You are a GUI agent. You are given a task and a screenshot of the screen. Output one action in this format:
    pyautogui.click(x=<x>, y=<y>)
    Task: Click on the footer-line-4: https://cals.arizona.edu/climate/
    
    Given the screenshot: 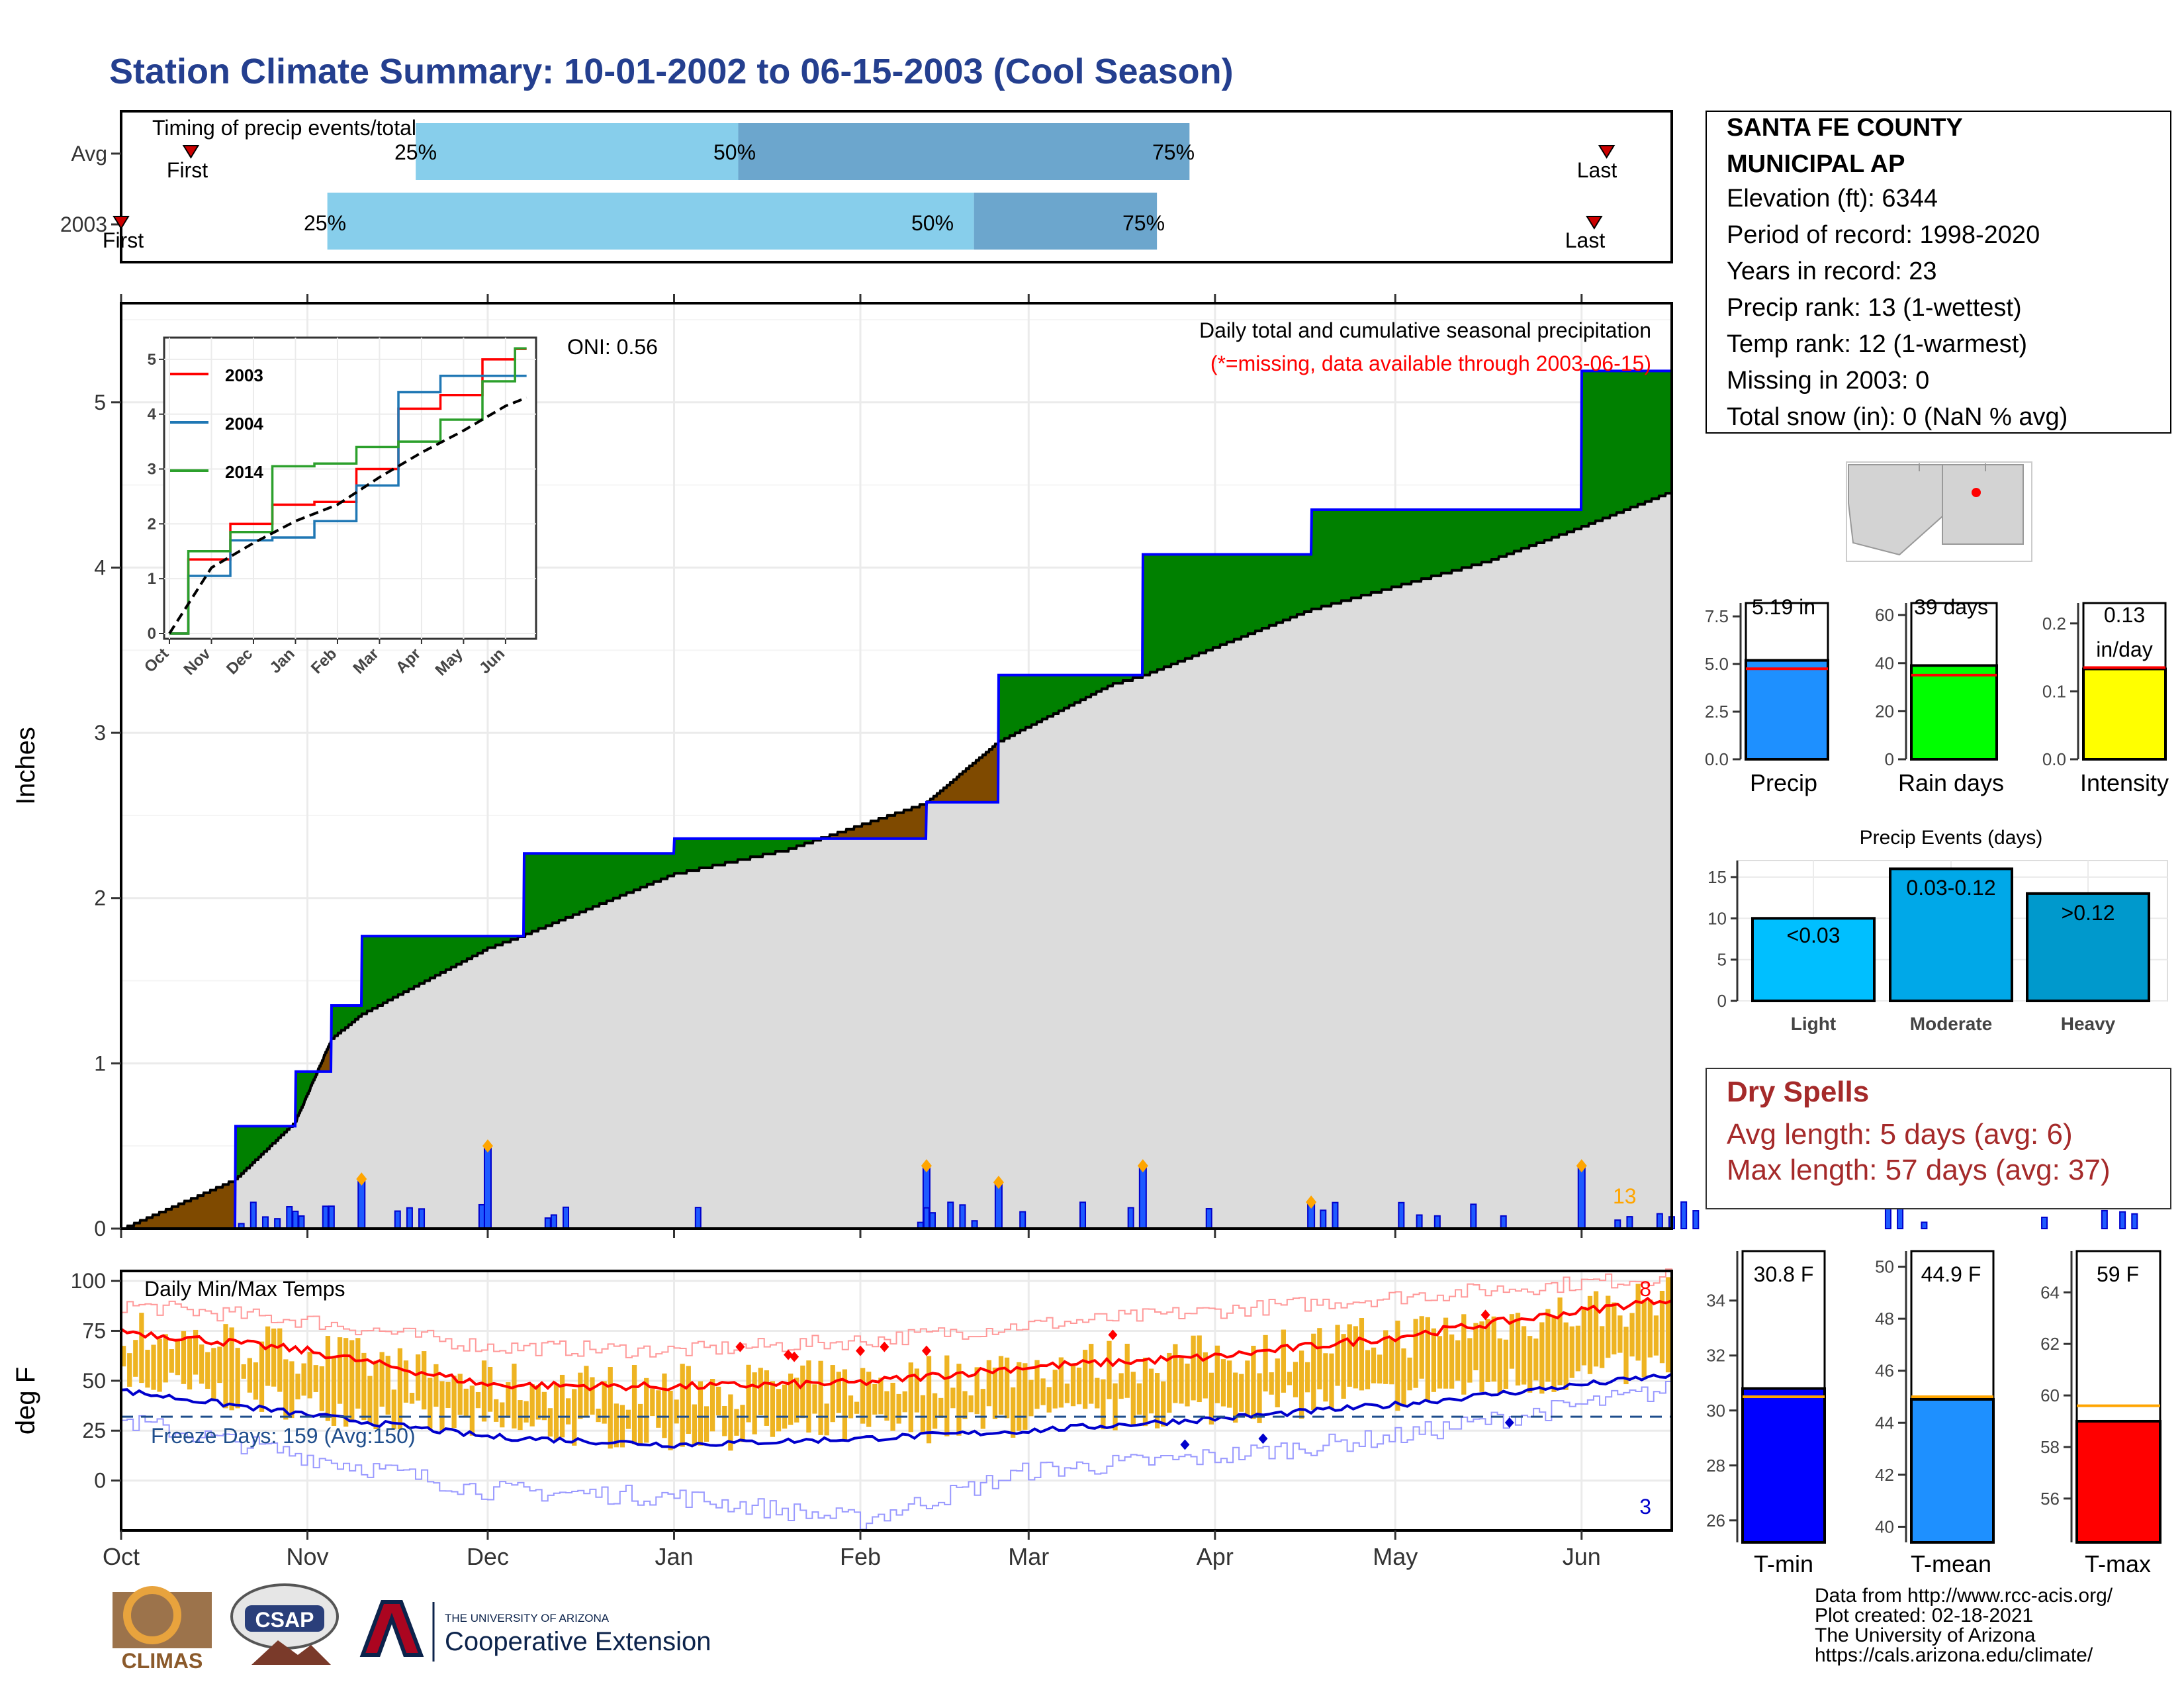 What is the action you would take?
    pyautogui.click(x=1954, y=1655)
    